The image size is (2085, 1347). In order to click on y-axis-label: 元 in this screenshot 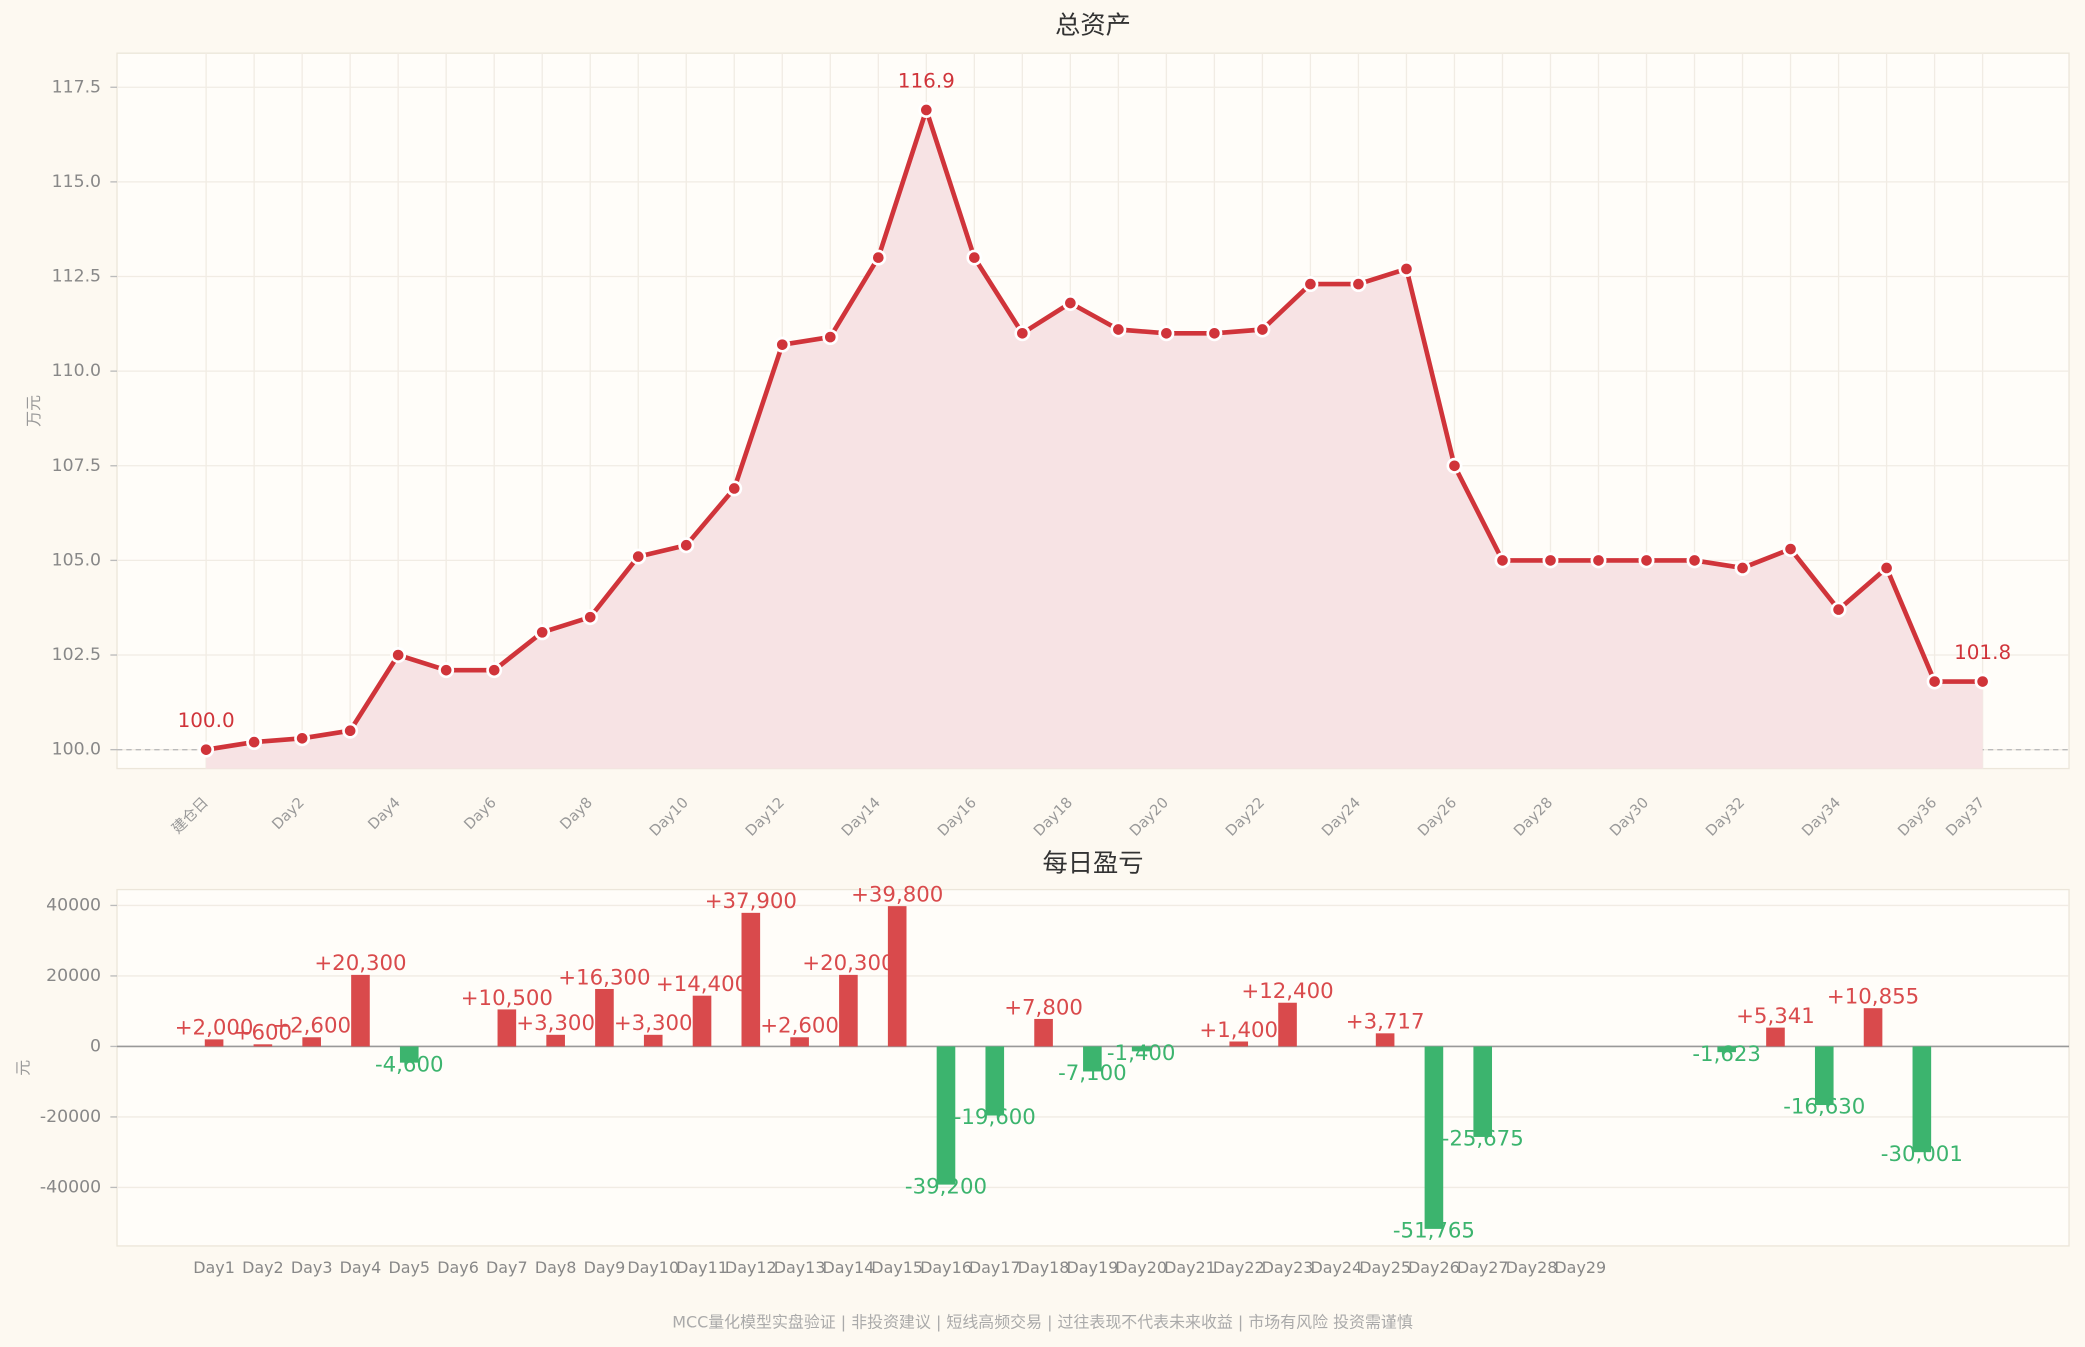, I will do `click(22, 1068)`.